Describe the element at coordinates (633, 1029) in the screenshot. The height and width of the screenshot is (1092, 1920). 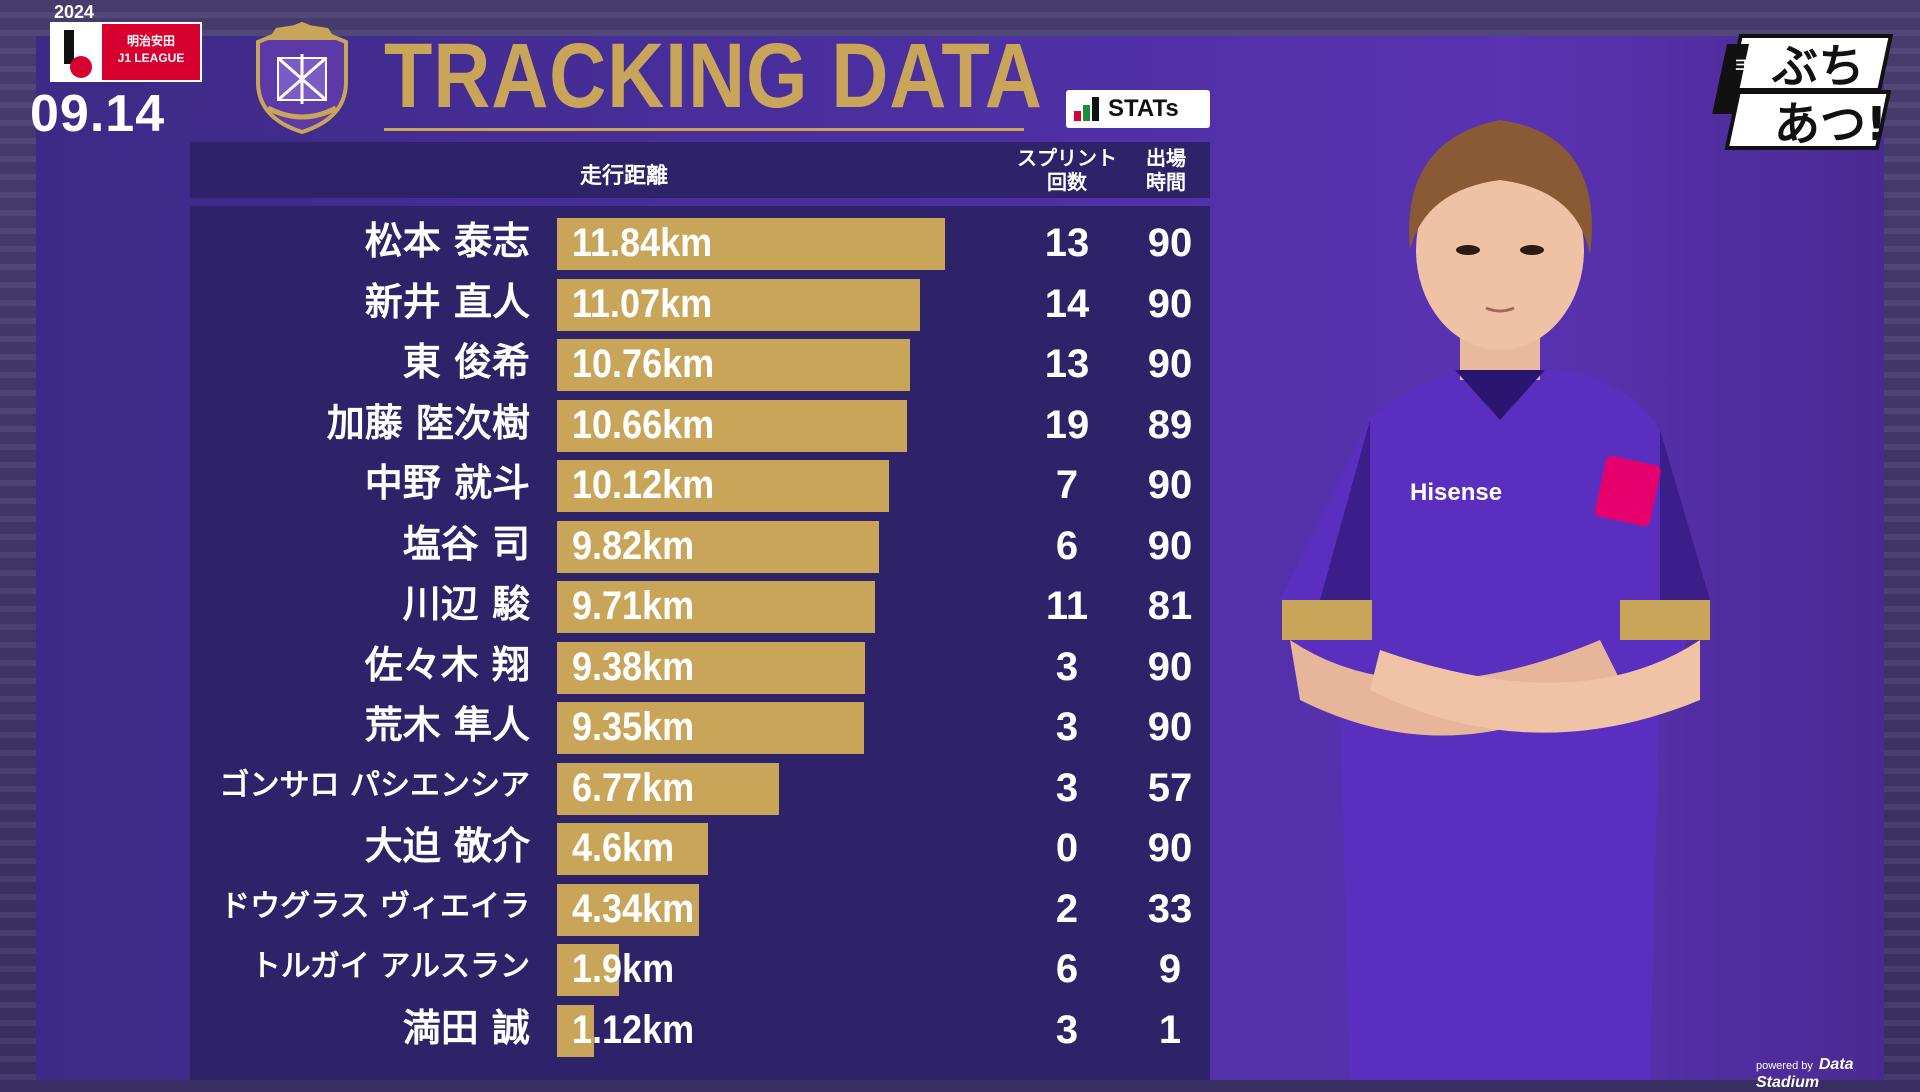
I see `distance-value: 1.12km` at that location.